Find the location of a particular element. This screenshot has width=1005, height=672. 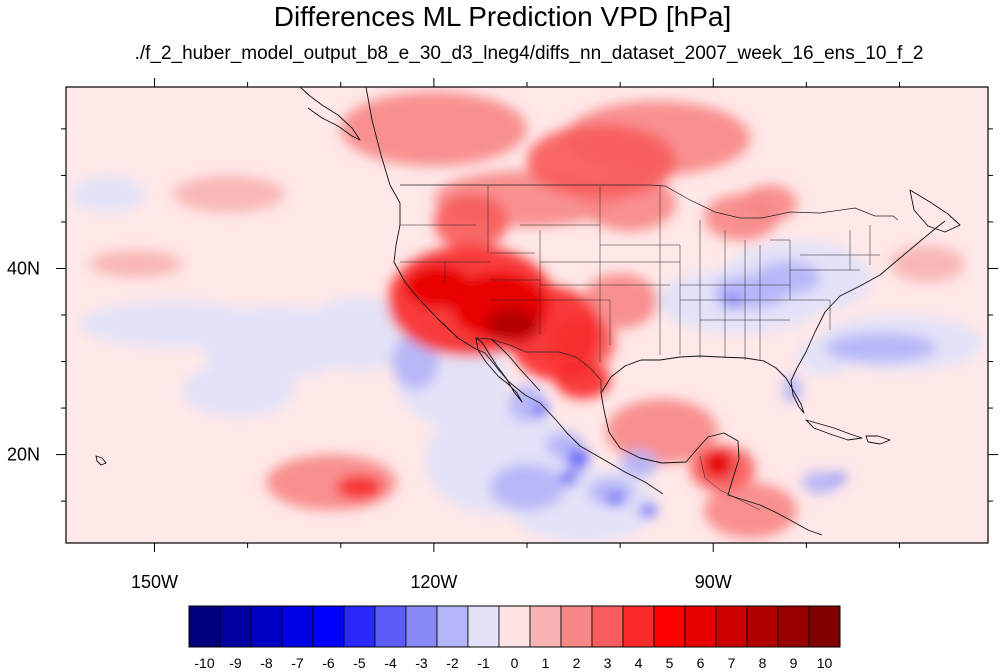

coastline-mexico-east-yucatan is located at coordinates (711, 464).